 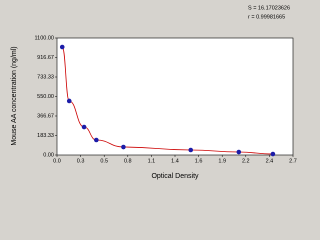 What do you see at coordinates (269, 8) in the screenshot?
I see `annotation: S = 16.17023626` at bounding box center [269, 8].